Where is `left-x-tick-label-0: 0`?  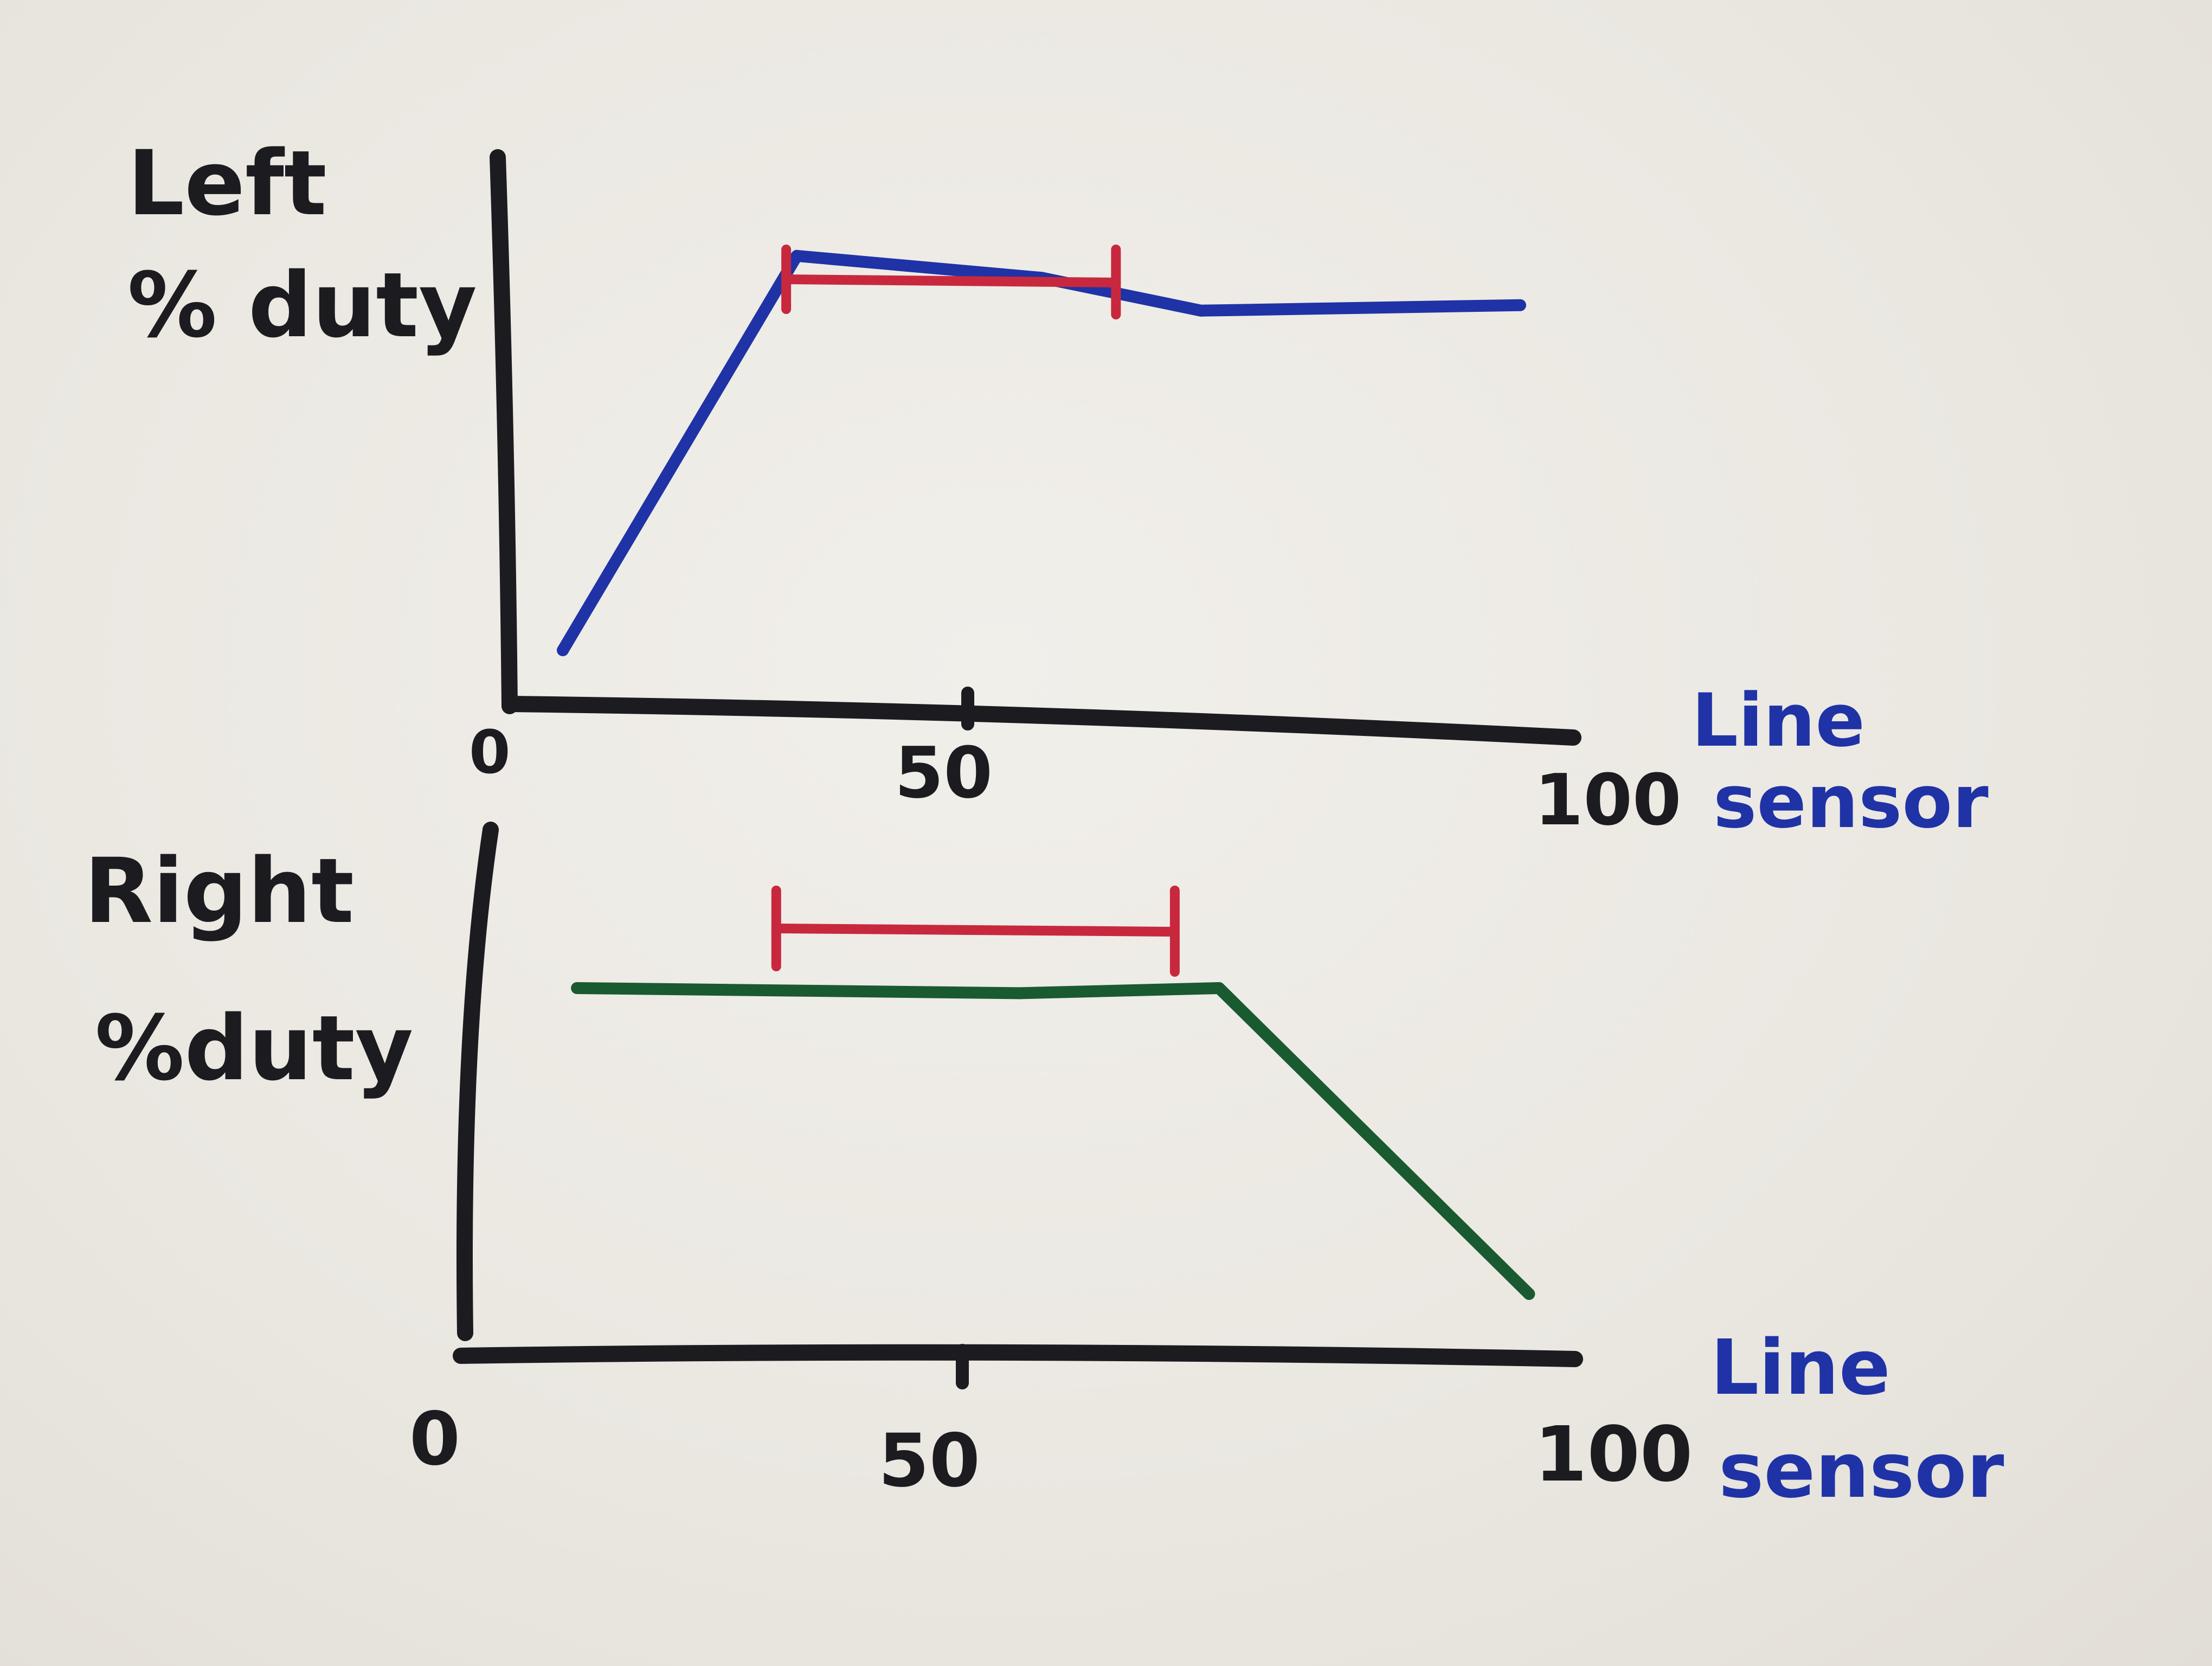 left-x-tick-label-0: 0 is located at coordinates (490, 752).